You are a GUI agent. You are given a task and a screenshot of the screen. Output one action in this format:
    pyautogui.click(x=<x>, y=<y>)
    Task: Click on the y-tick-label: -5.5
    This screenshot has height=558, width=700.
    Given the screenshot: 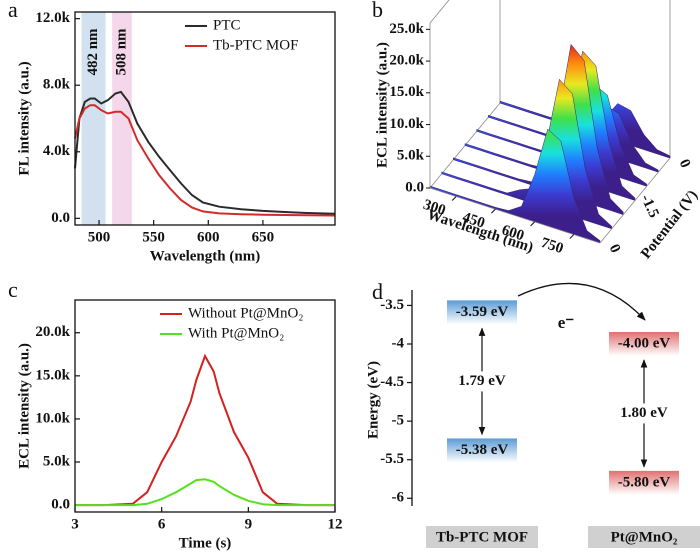 What is the action you would take?
    pyautogui.click(x=392, y=459)
    